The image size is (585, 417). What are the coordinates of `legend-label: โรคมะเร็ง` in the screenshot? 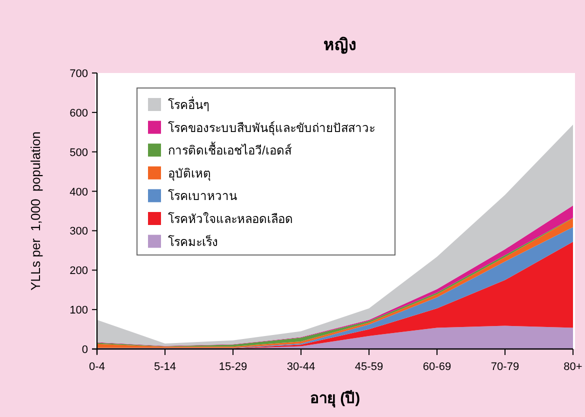 It's located at (193, 241).